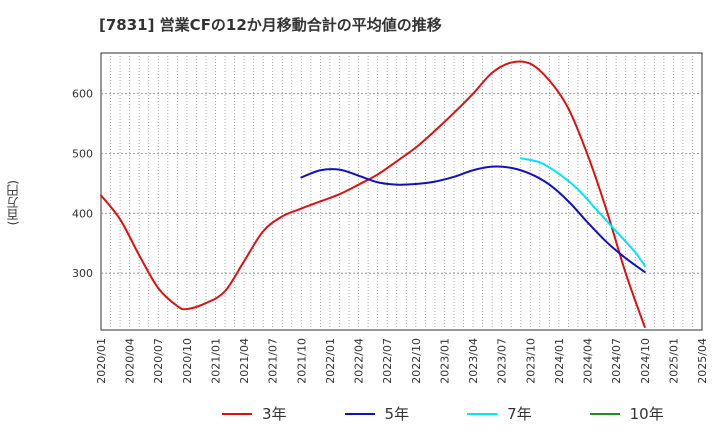 The width and height of the screenshot is (720, 440). Describe the element at coordinates (215, 361) in the screenshot. I see `x-tick-label: 2021/01` at that location.